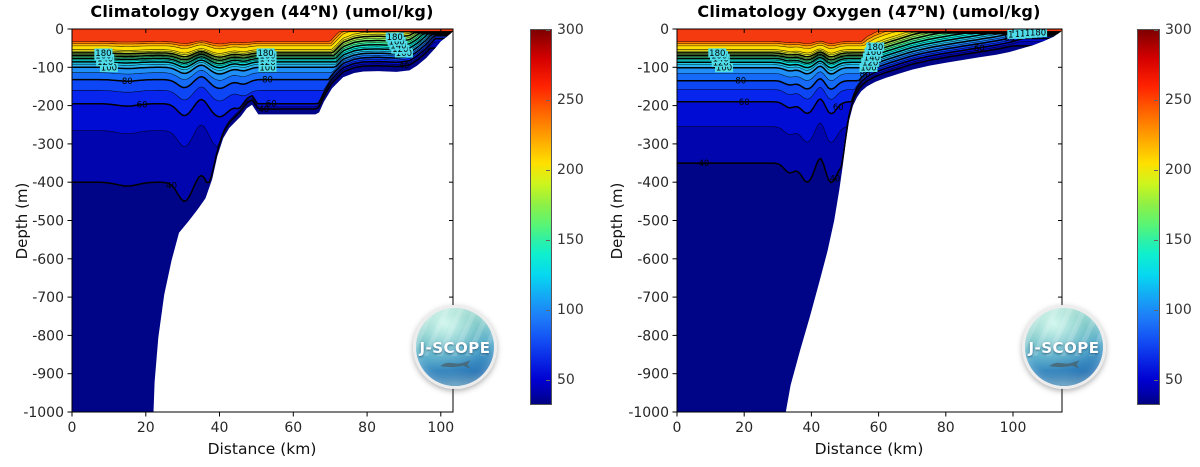  What do you see at coordinates (22, 221) in the screenshot?
I see `y-axis-label-44n: Depth (m)` at bounding box center [22, 221].